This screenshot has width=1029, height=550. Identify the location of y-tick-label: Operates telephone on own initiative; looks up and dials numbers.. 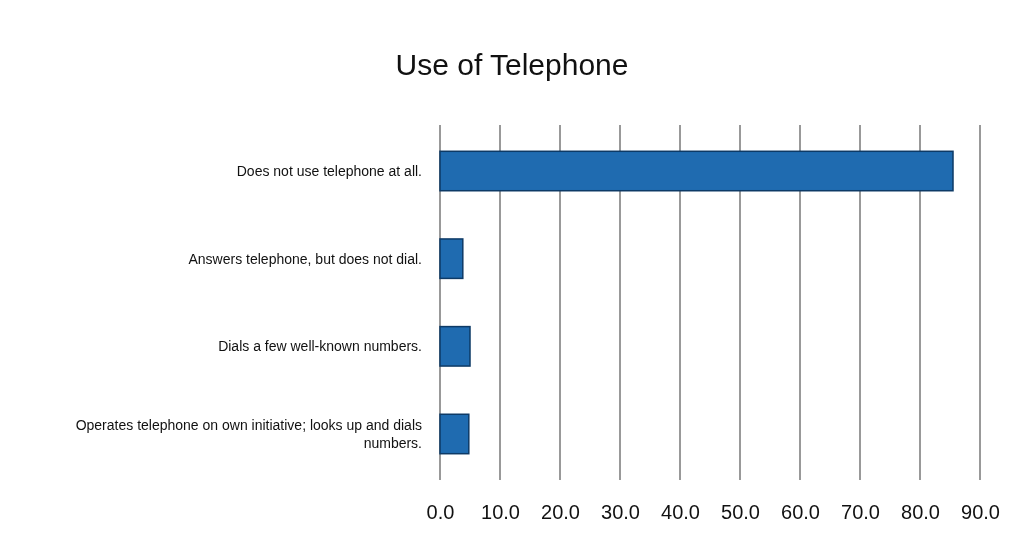
(248, 433).